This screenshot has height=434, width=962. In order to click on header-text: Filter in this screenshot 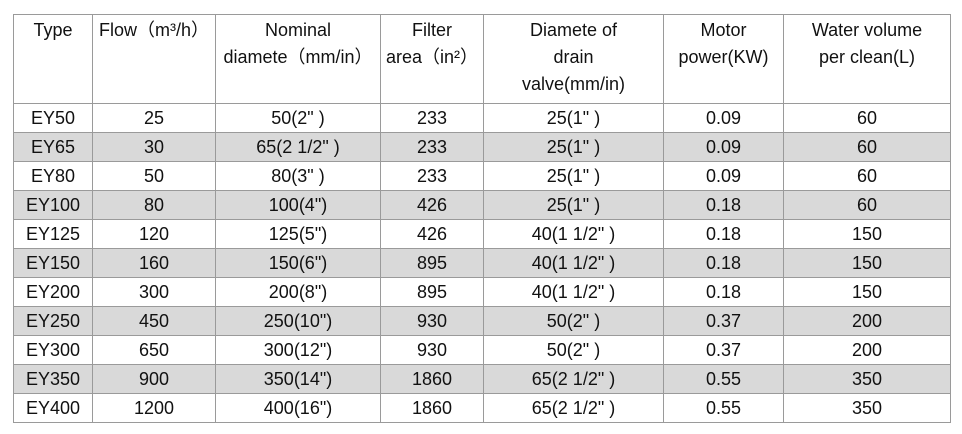, I will do `click(432, 30)`.